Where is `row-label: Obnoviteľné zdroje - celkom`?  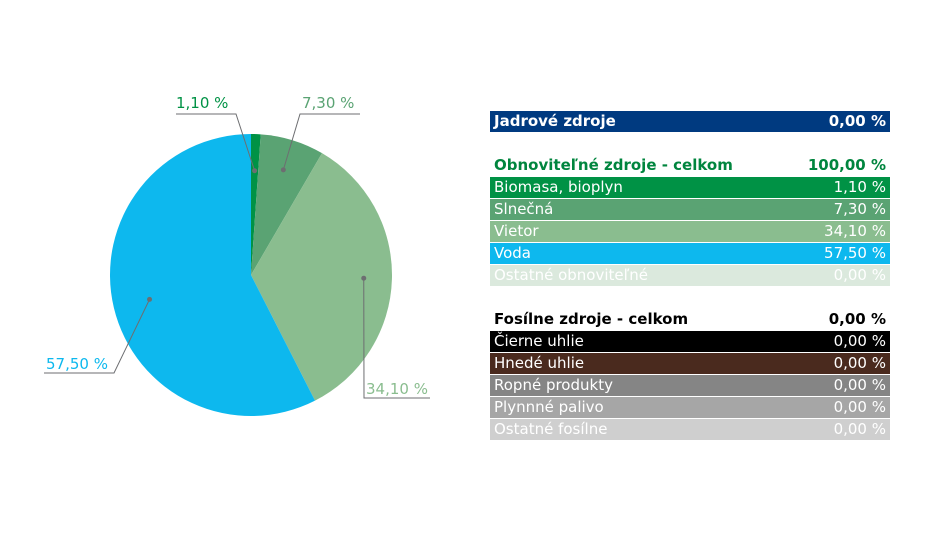 row-label: Obnoviteľné zdroje - celkom is located at coordinates (613, 165).